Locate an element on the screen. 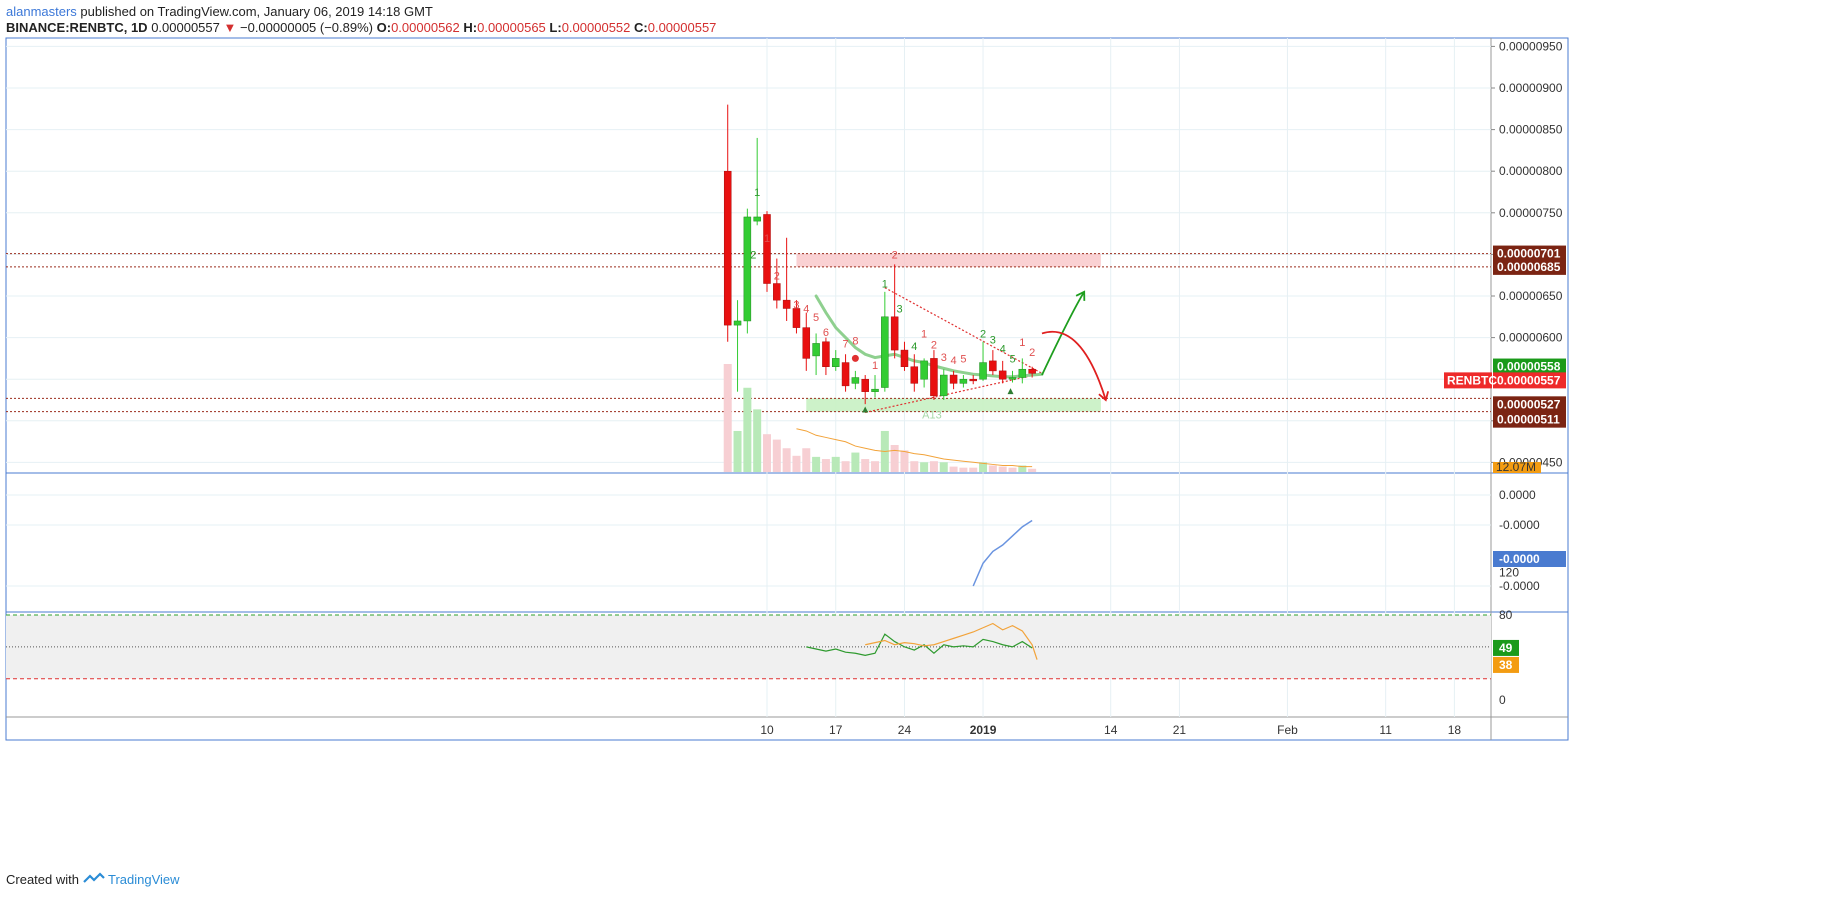 The height and width of the screenshot is (899, 1828). footer: Created with TradingView is located at coordinates (93, 879).